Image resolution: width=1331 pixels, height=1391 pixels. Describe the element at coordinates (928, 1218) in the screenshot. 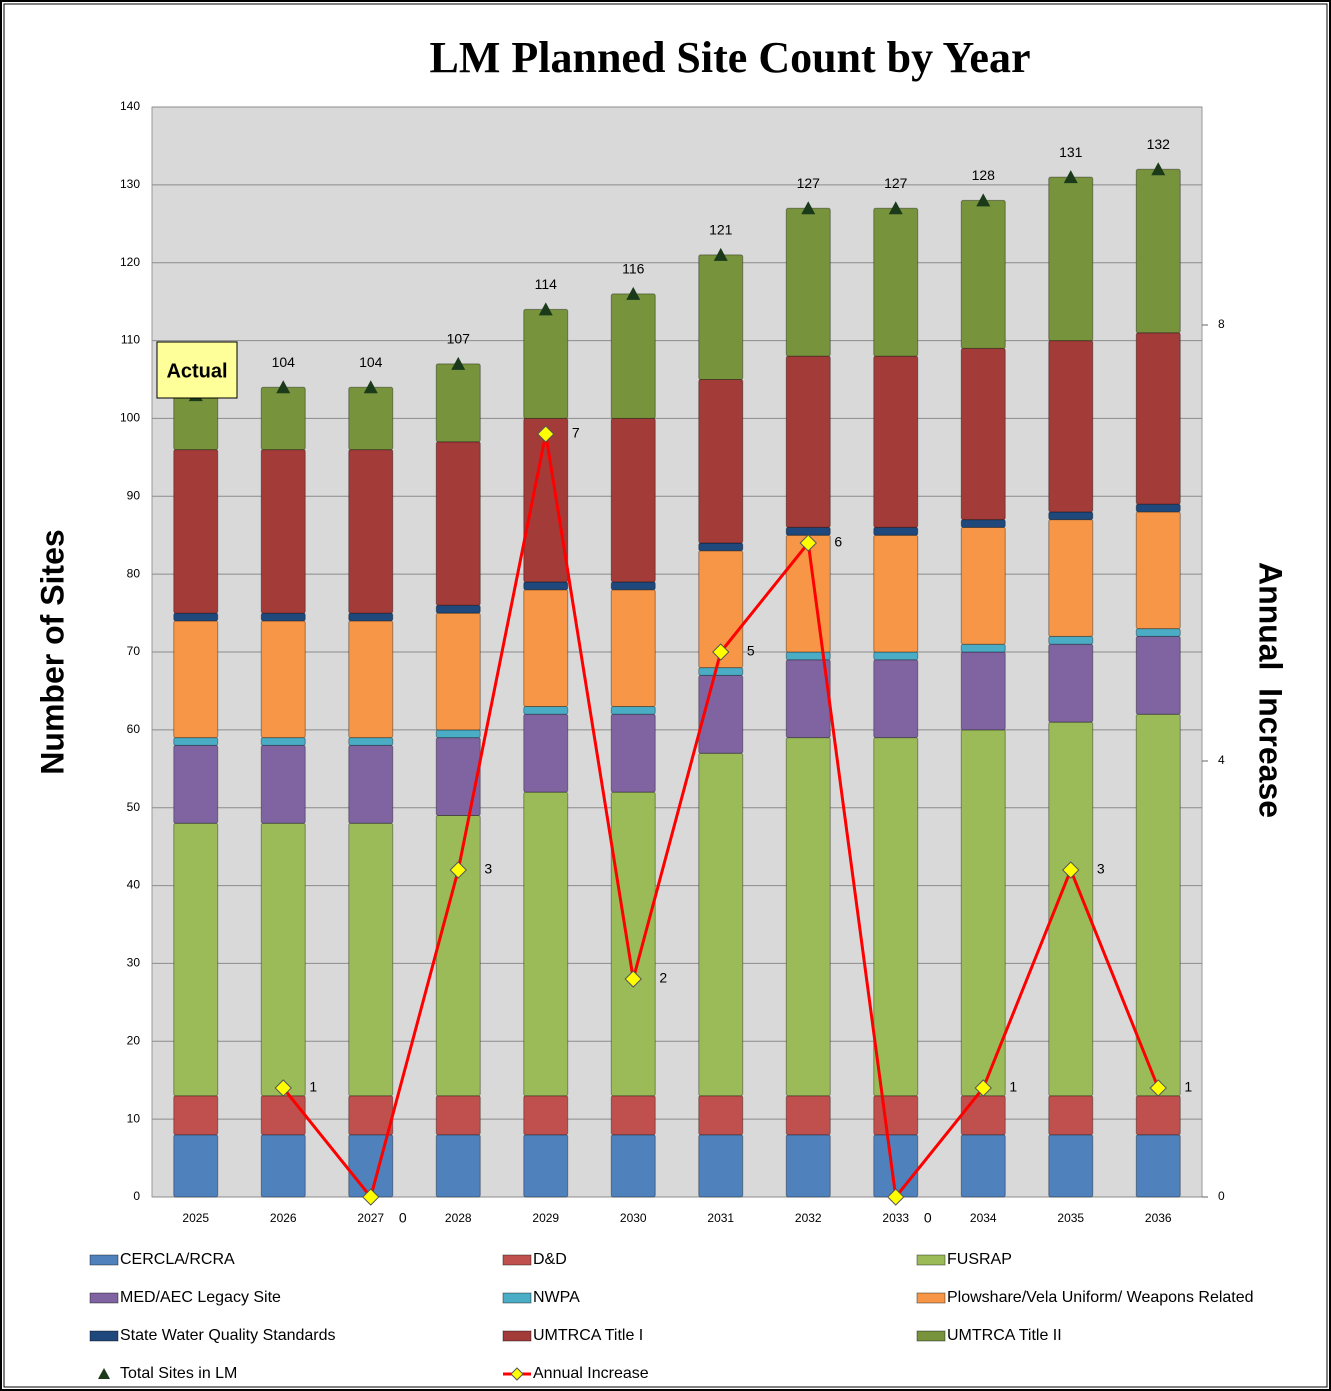

I see `annual-label: 0` at that location.